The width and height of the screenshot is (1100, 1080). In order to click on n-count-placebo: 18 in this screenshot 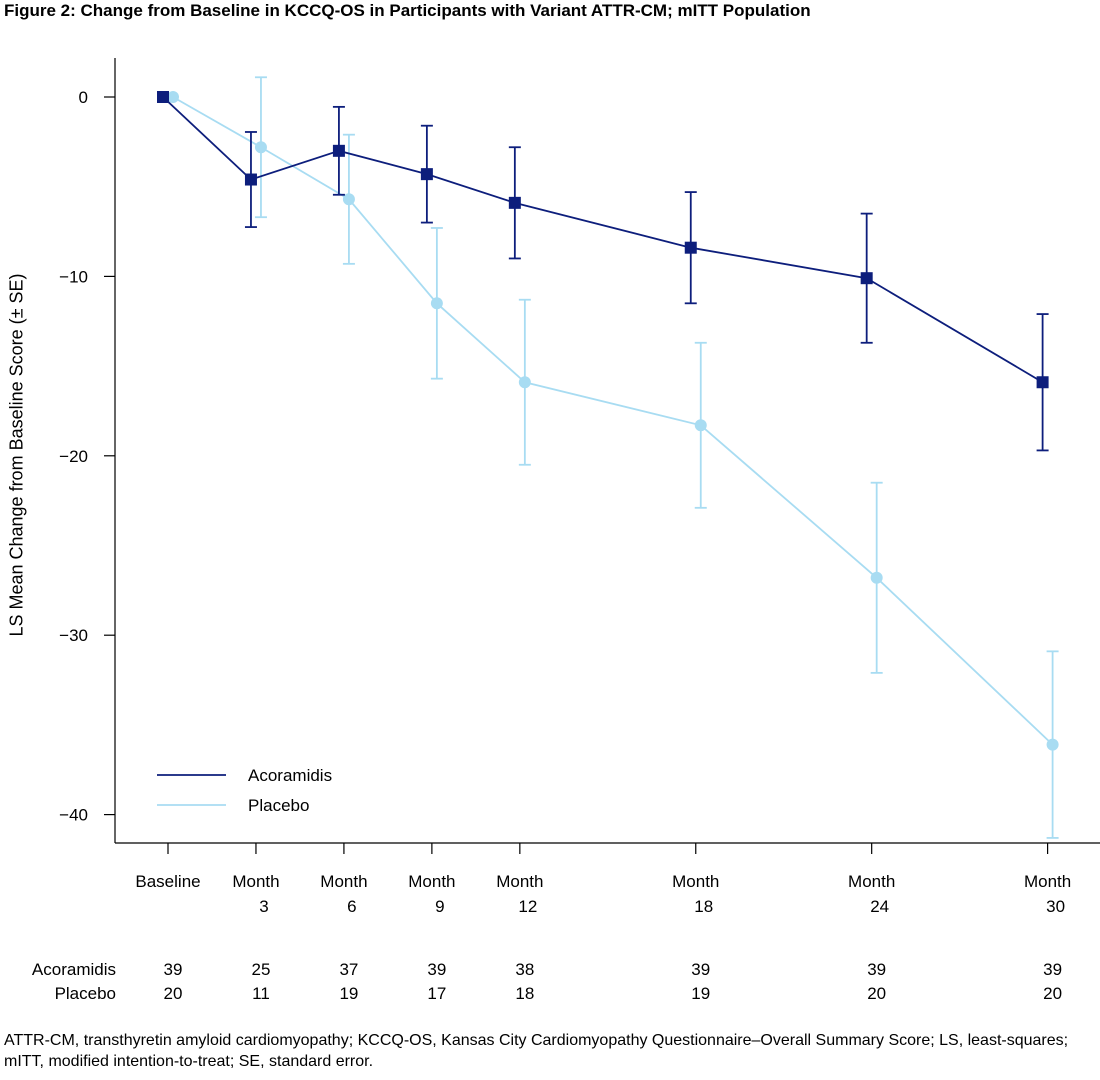, I will do `click(524, 993)`.